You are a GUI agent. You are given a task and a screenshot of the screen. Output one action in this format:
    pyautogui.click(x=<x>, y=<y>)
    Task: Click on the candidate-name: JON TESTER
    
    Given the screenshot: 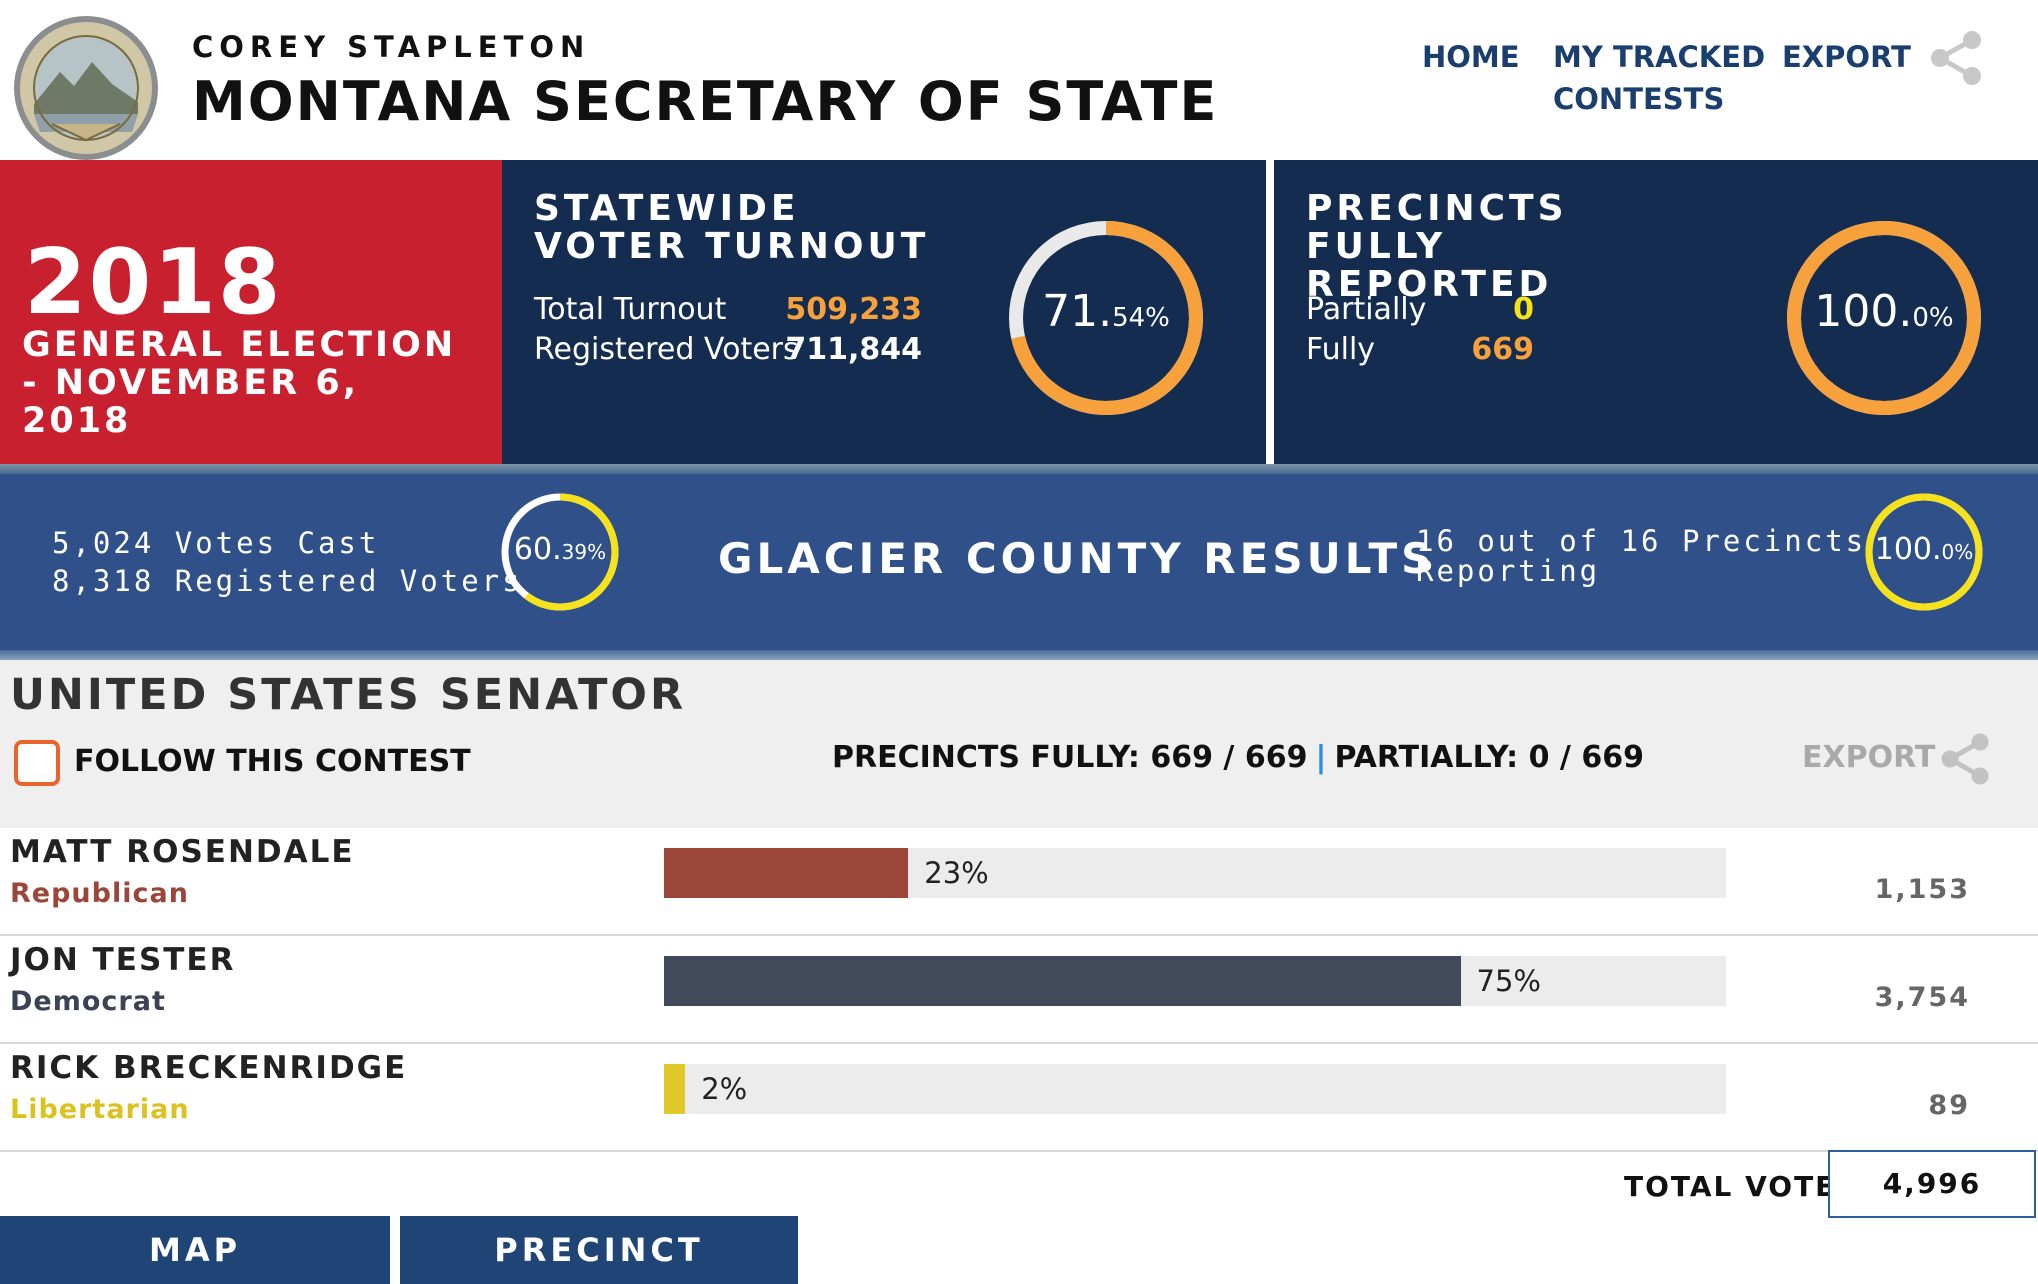 What is the action you would take?
    pyautogui.click(x=123, y=960)
    